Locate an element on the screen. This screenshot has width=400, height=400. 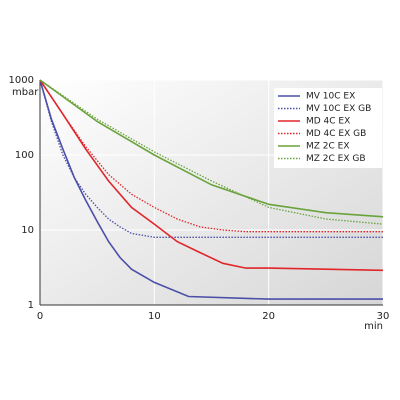
y-tick-label: 1000 is located at coordinates (21, 80).